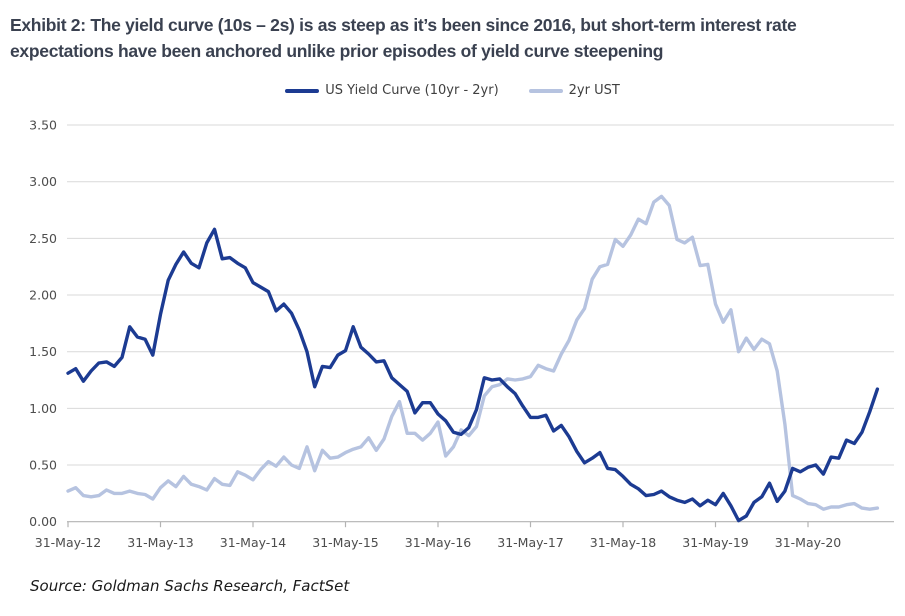 The width and height of the screenshot is (905, 616). Describe the element at coordinates (190, 586) in the screenshot. I see `source-note: Source: Goldman Sachs Research, FactSet` at that location.